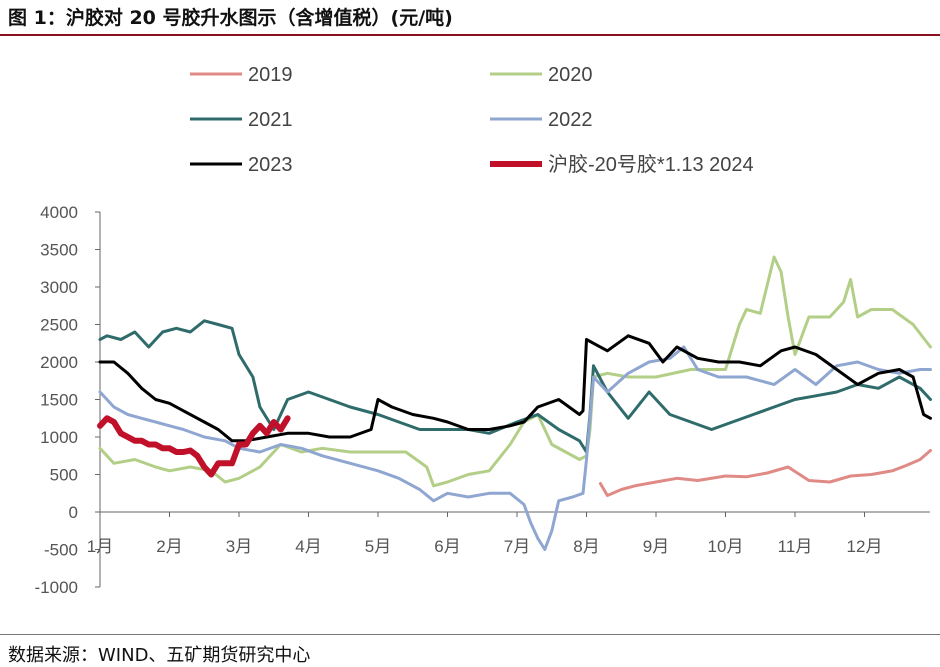 This screenshot has height=667, width=940. What do you see at coordinates (726, 546) in the screenshot?
I see `x-tick-label: 10月` at bounding box center [726, 546].